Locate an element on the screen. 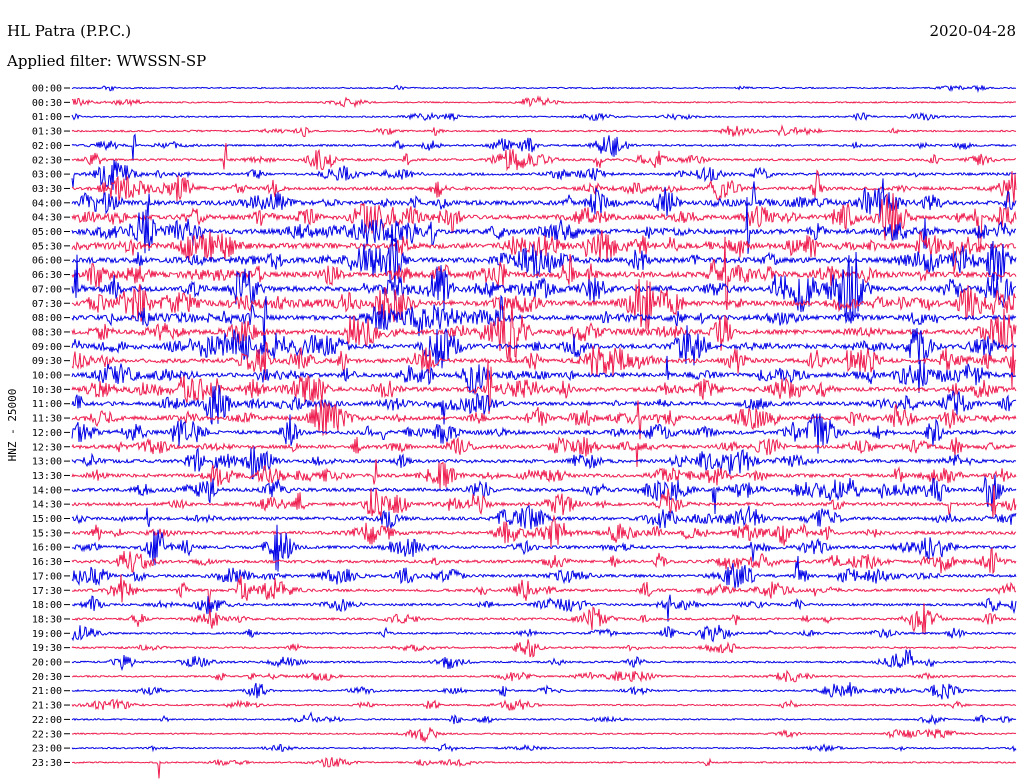 This screenshot has height=780, width=1024. time-tick-label: 08:00 is located at coordinates (47, 318).